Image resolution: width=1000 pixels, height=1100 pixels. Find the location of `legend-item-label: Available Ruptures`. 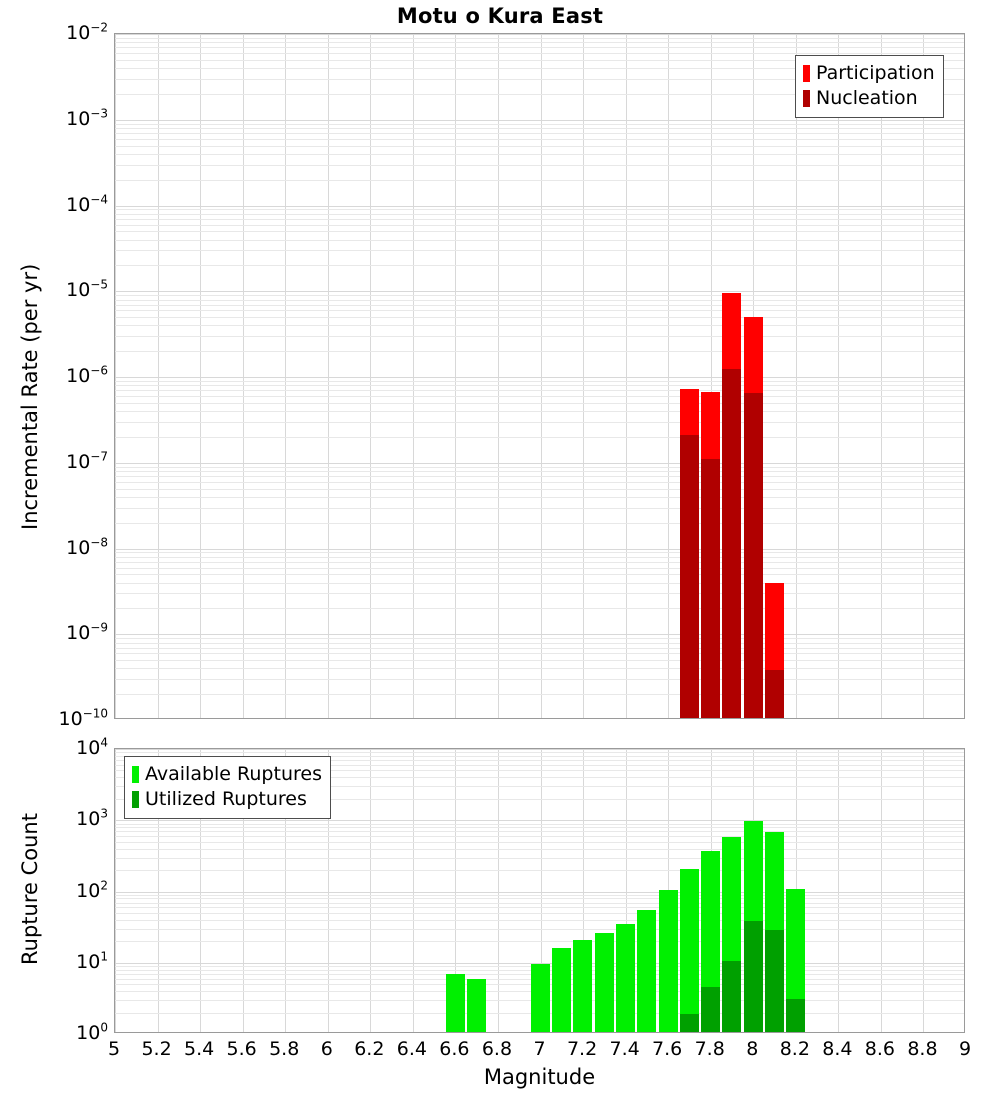

legend-item-label: Available Ruptures is located at coordinates (233, 774).